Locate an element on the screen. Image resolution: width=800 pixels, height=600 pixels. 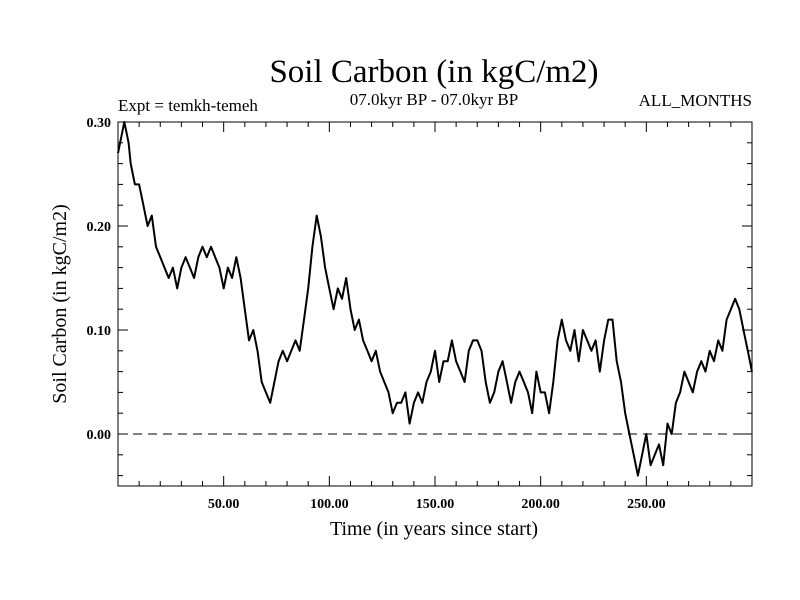
y-tick-label: 0.10 is located at coordinates (99, 331).